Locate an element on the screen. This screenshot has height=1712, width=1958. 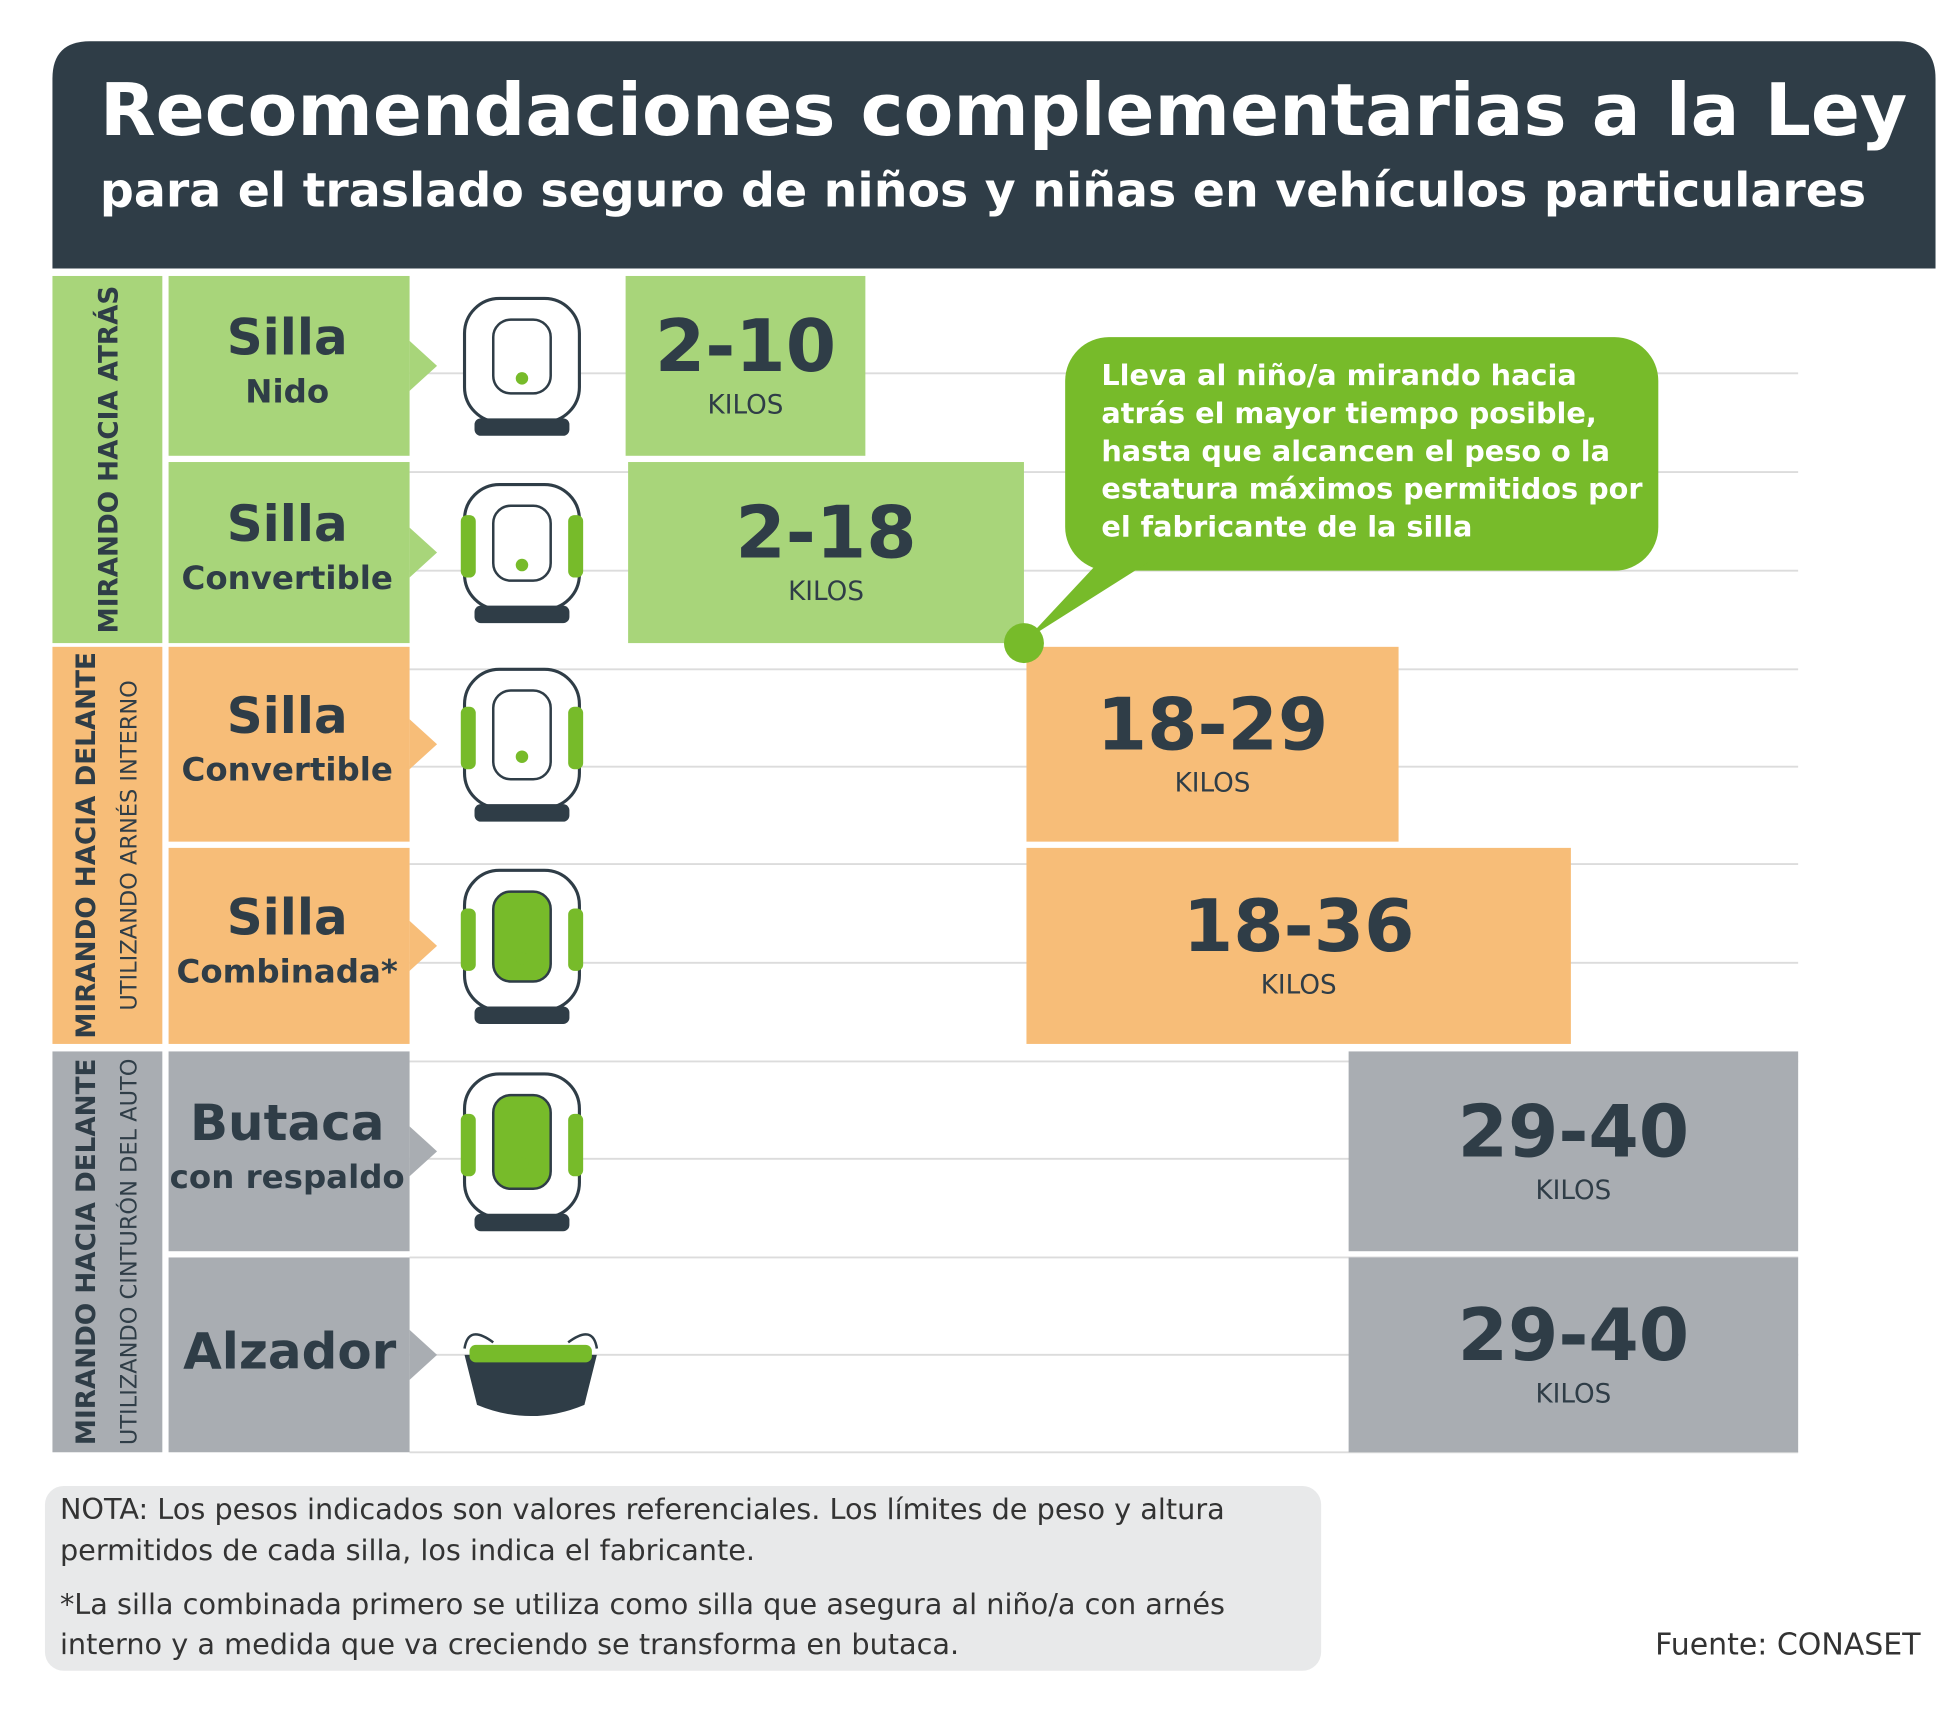
row-subname: con respaldo is located at coordinates (287, 1177).